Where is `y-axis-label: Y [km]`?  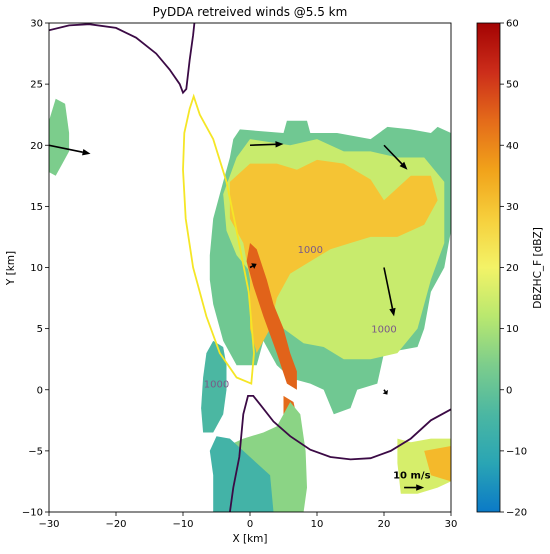
y-axis-label: Y [km] is located at coordinates (11, 268).